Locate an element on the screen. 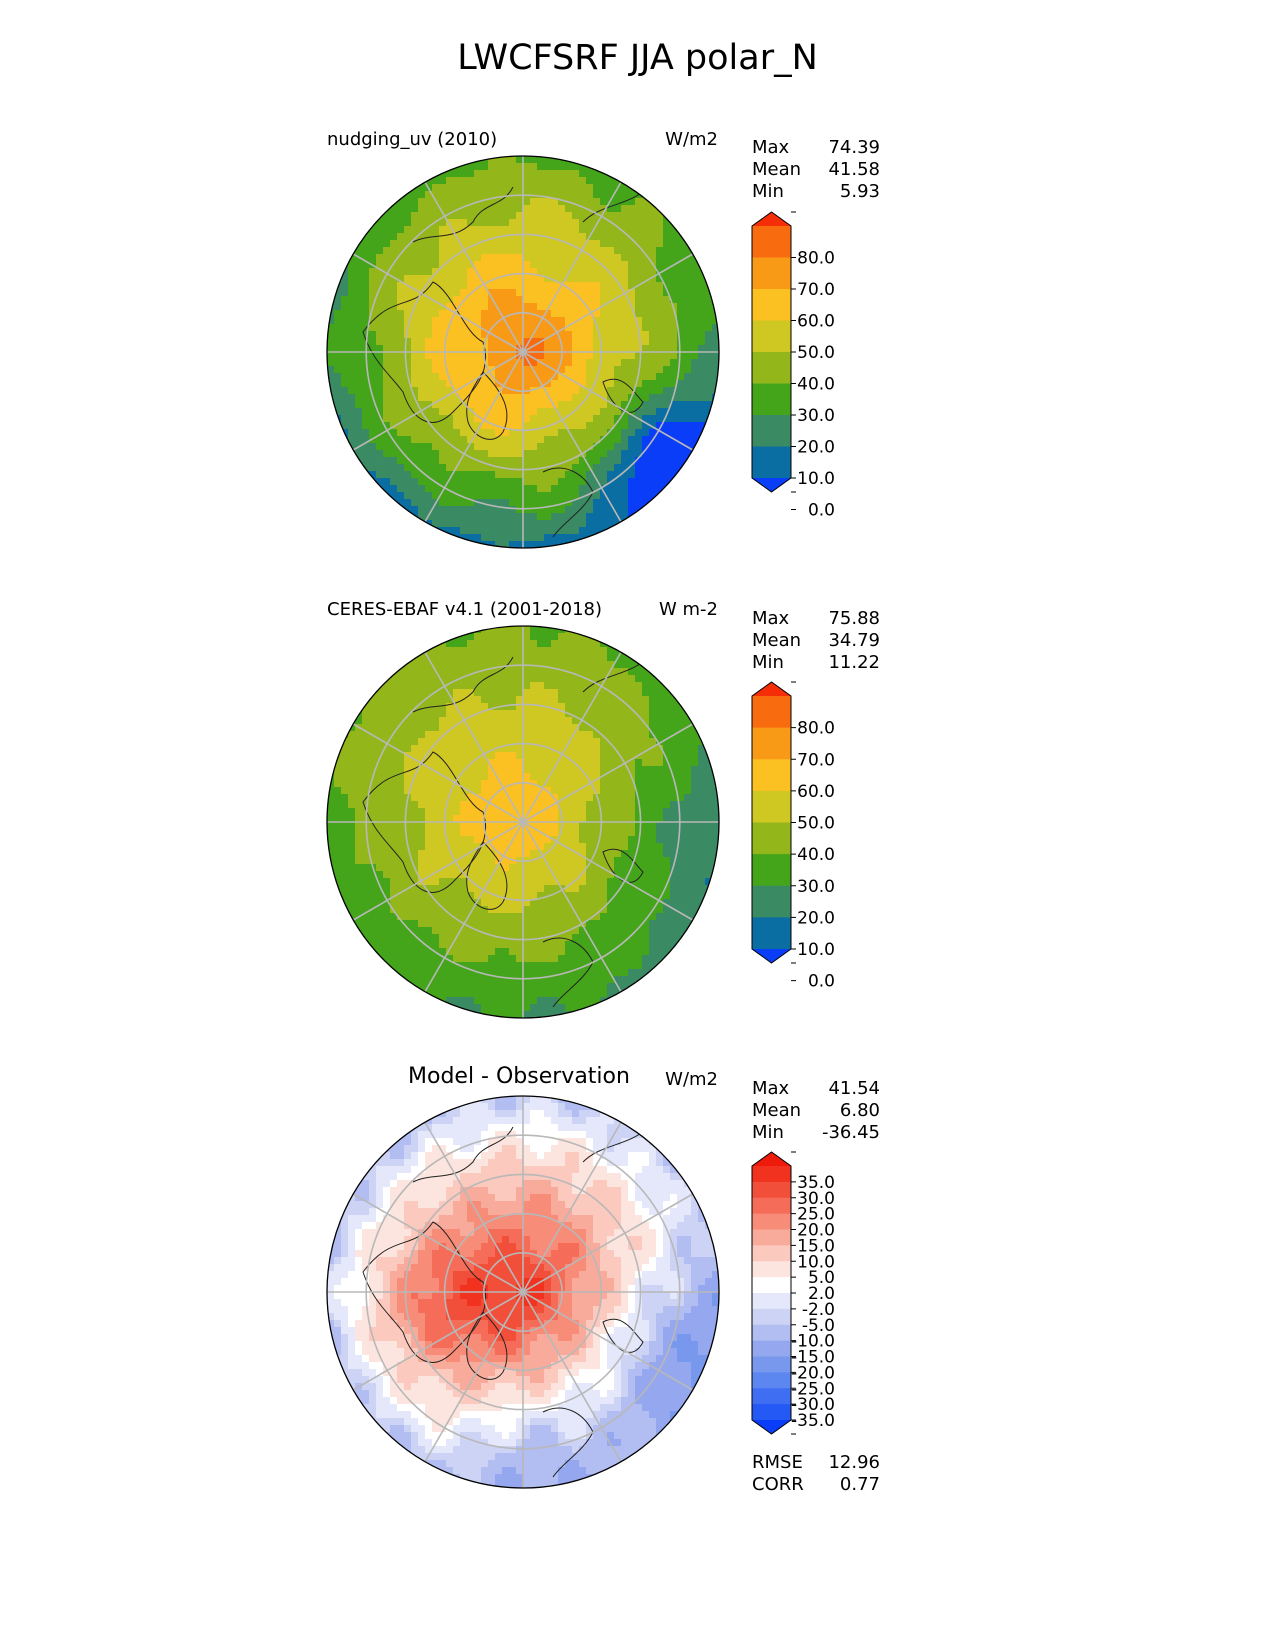 The width and height of the screenshot is (1275, 1650). stat-min: Min 11.22 is located at coordinates (816, 662).